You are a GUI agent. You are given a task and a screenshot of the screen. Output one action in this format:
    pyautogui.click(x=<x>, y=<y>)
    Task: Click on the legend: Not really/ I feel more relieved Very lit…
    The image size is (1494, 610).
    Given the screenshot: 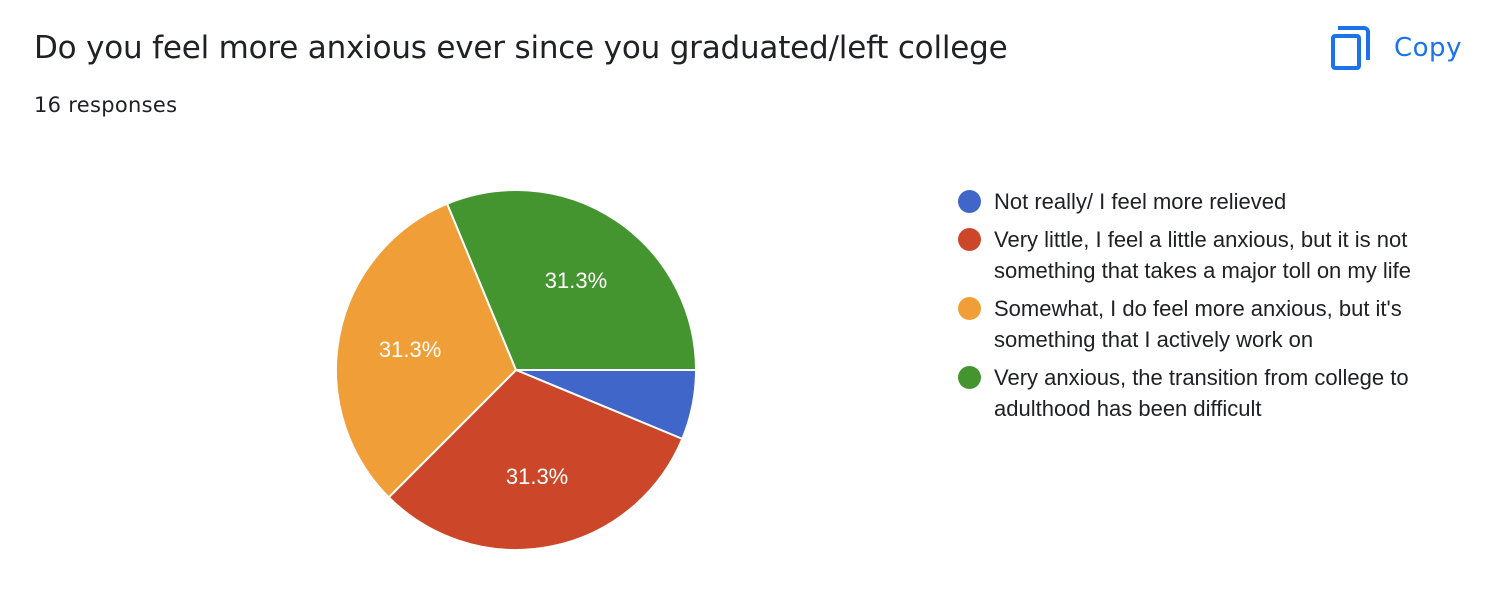 What is the action you would take?
    pyautogui.click(x=1208, y=308)
    